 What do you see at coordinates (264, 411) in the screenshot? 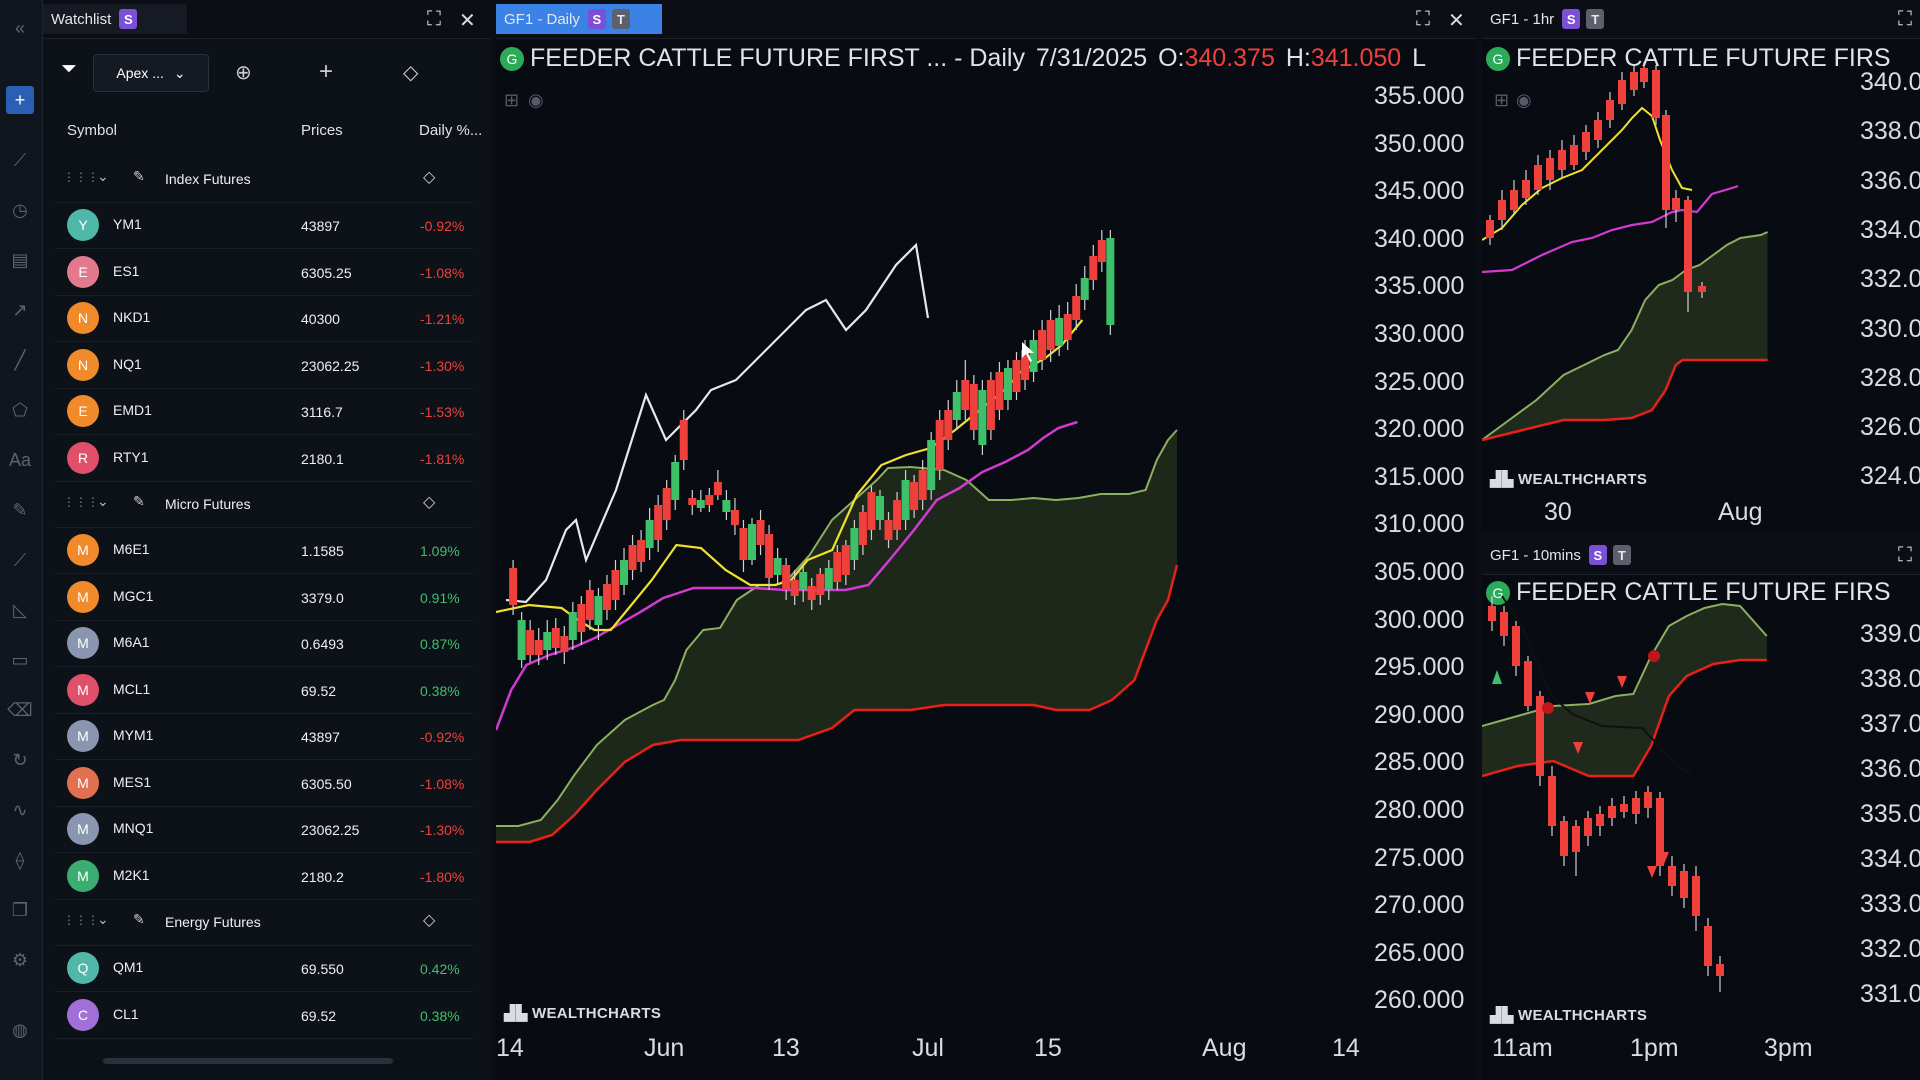
I see `list-item: E EMD1 3116.7 -1.53%` at bounding box center [264, 411].